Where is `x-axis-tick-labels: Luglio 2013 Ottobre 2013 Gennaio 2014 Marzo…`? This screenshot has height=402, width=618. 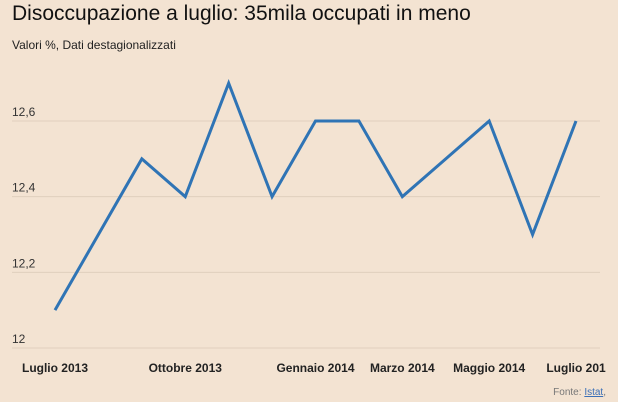 x-axis-tick-labels: Luglio 2013 Ottobre 2013 Gennaio 2014 Marzo… is located at coordinates (314, 368).